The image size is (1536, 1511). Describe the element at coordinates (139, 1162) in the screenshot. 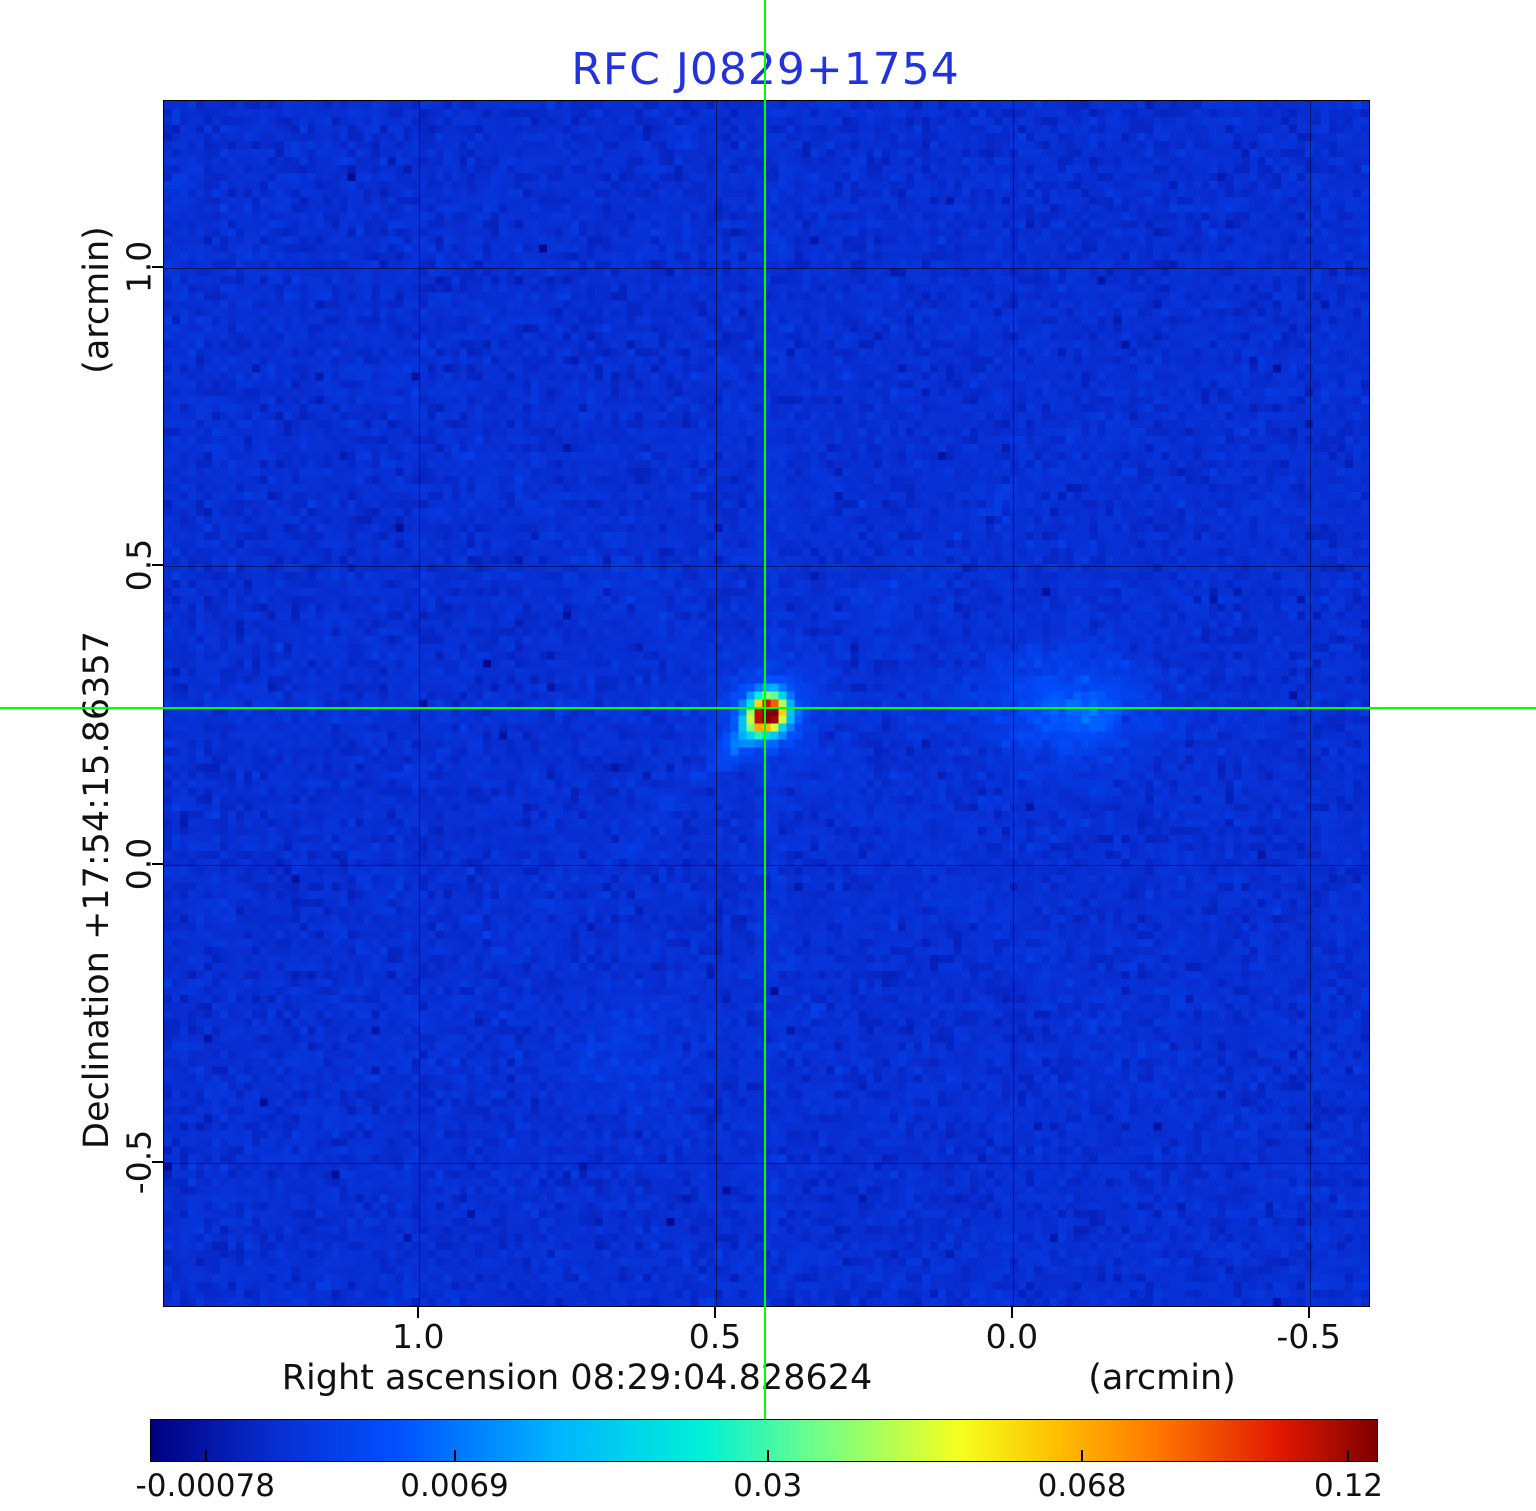

I see `y-tick-label: -0.5` at that location.